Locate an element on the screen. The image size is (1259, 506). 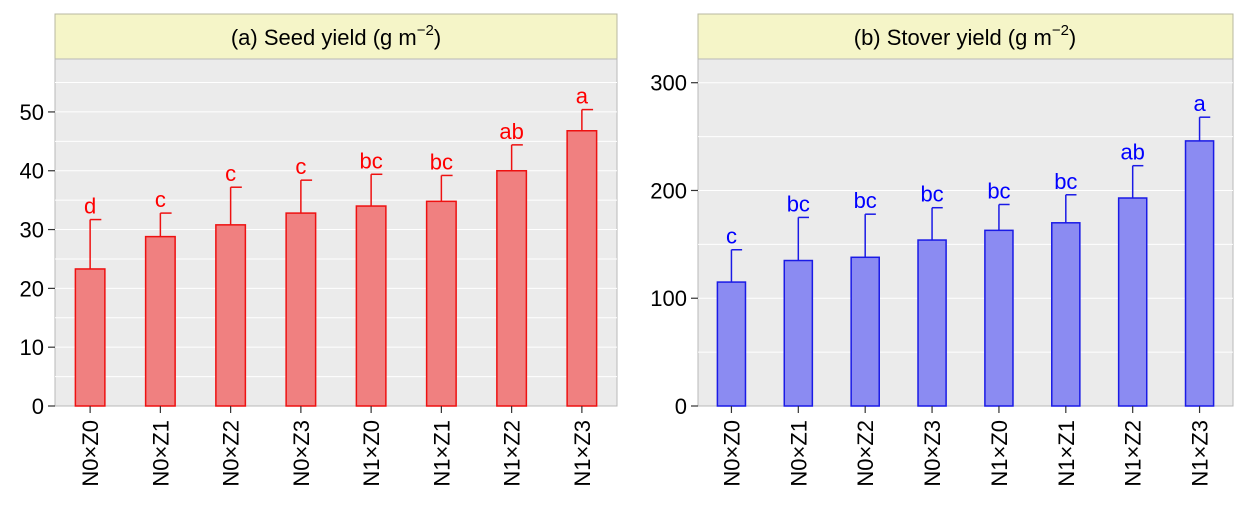
panel-a-x-tick-label: N0×Z1 is located at coordinates (160, 453).